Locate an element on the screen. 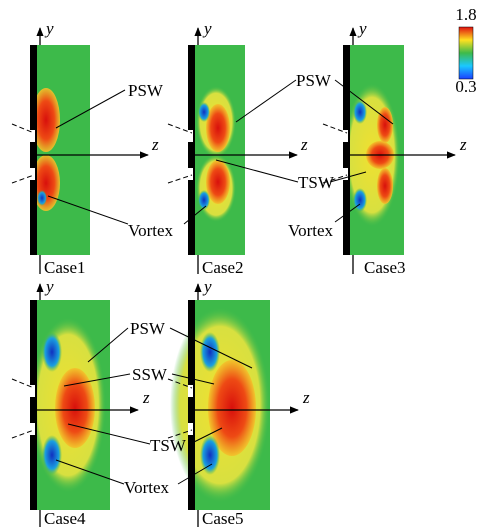 The width and height of the screenshot is (477, 527). case-label: Case1 is located at coordinates (65, 267).